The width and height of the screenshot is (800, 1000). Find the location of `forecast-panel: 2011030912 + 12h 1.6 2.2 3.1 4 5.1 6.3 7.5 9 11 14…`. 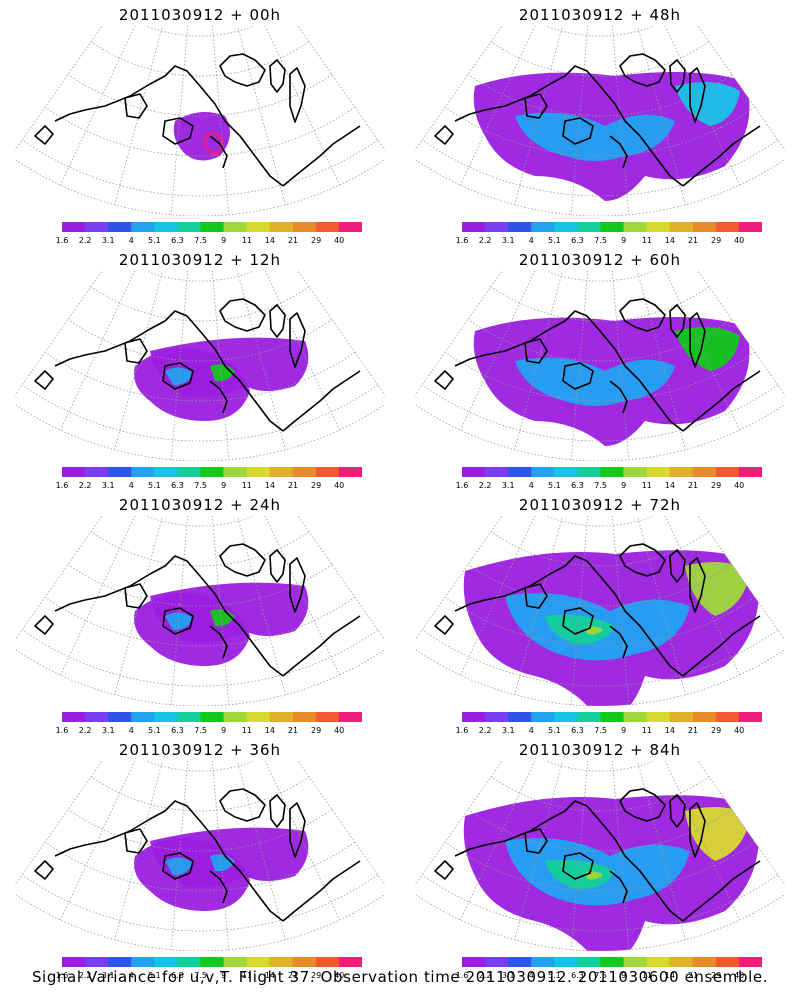

forecast-panel: 2011030912 + 12h 1.6 2.2 3.1 4 5.1 6.3 7.5 9 11 14… is located at coordinates (200, 367).